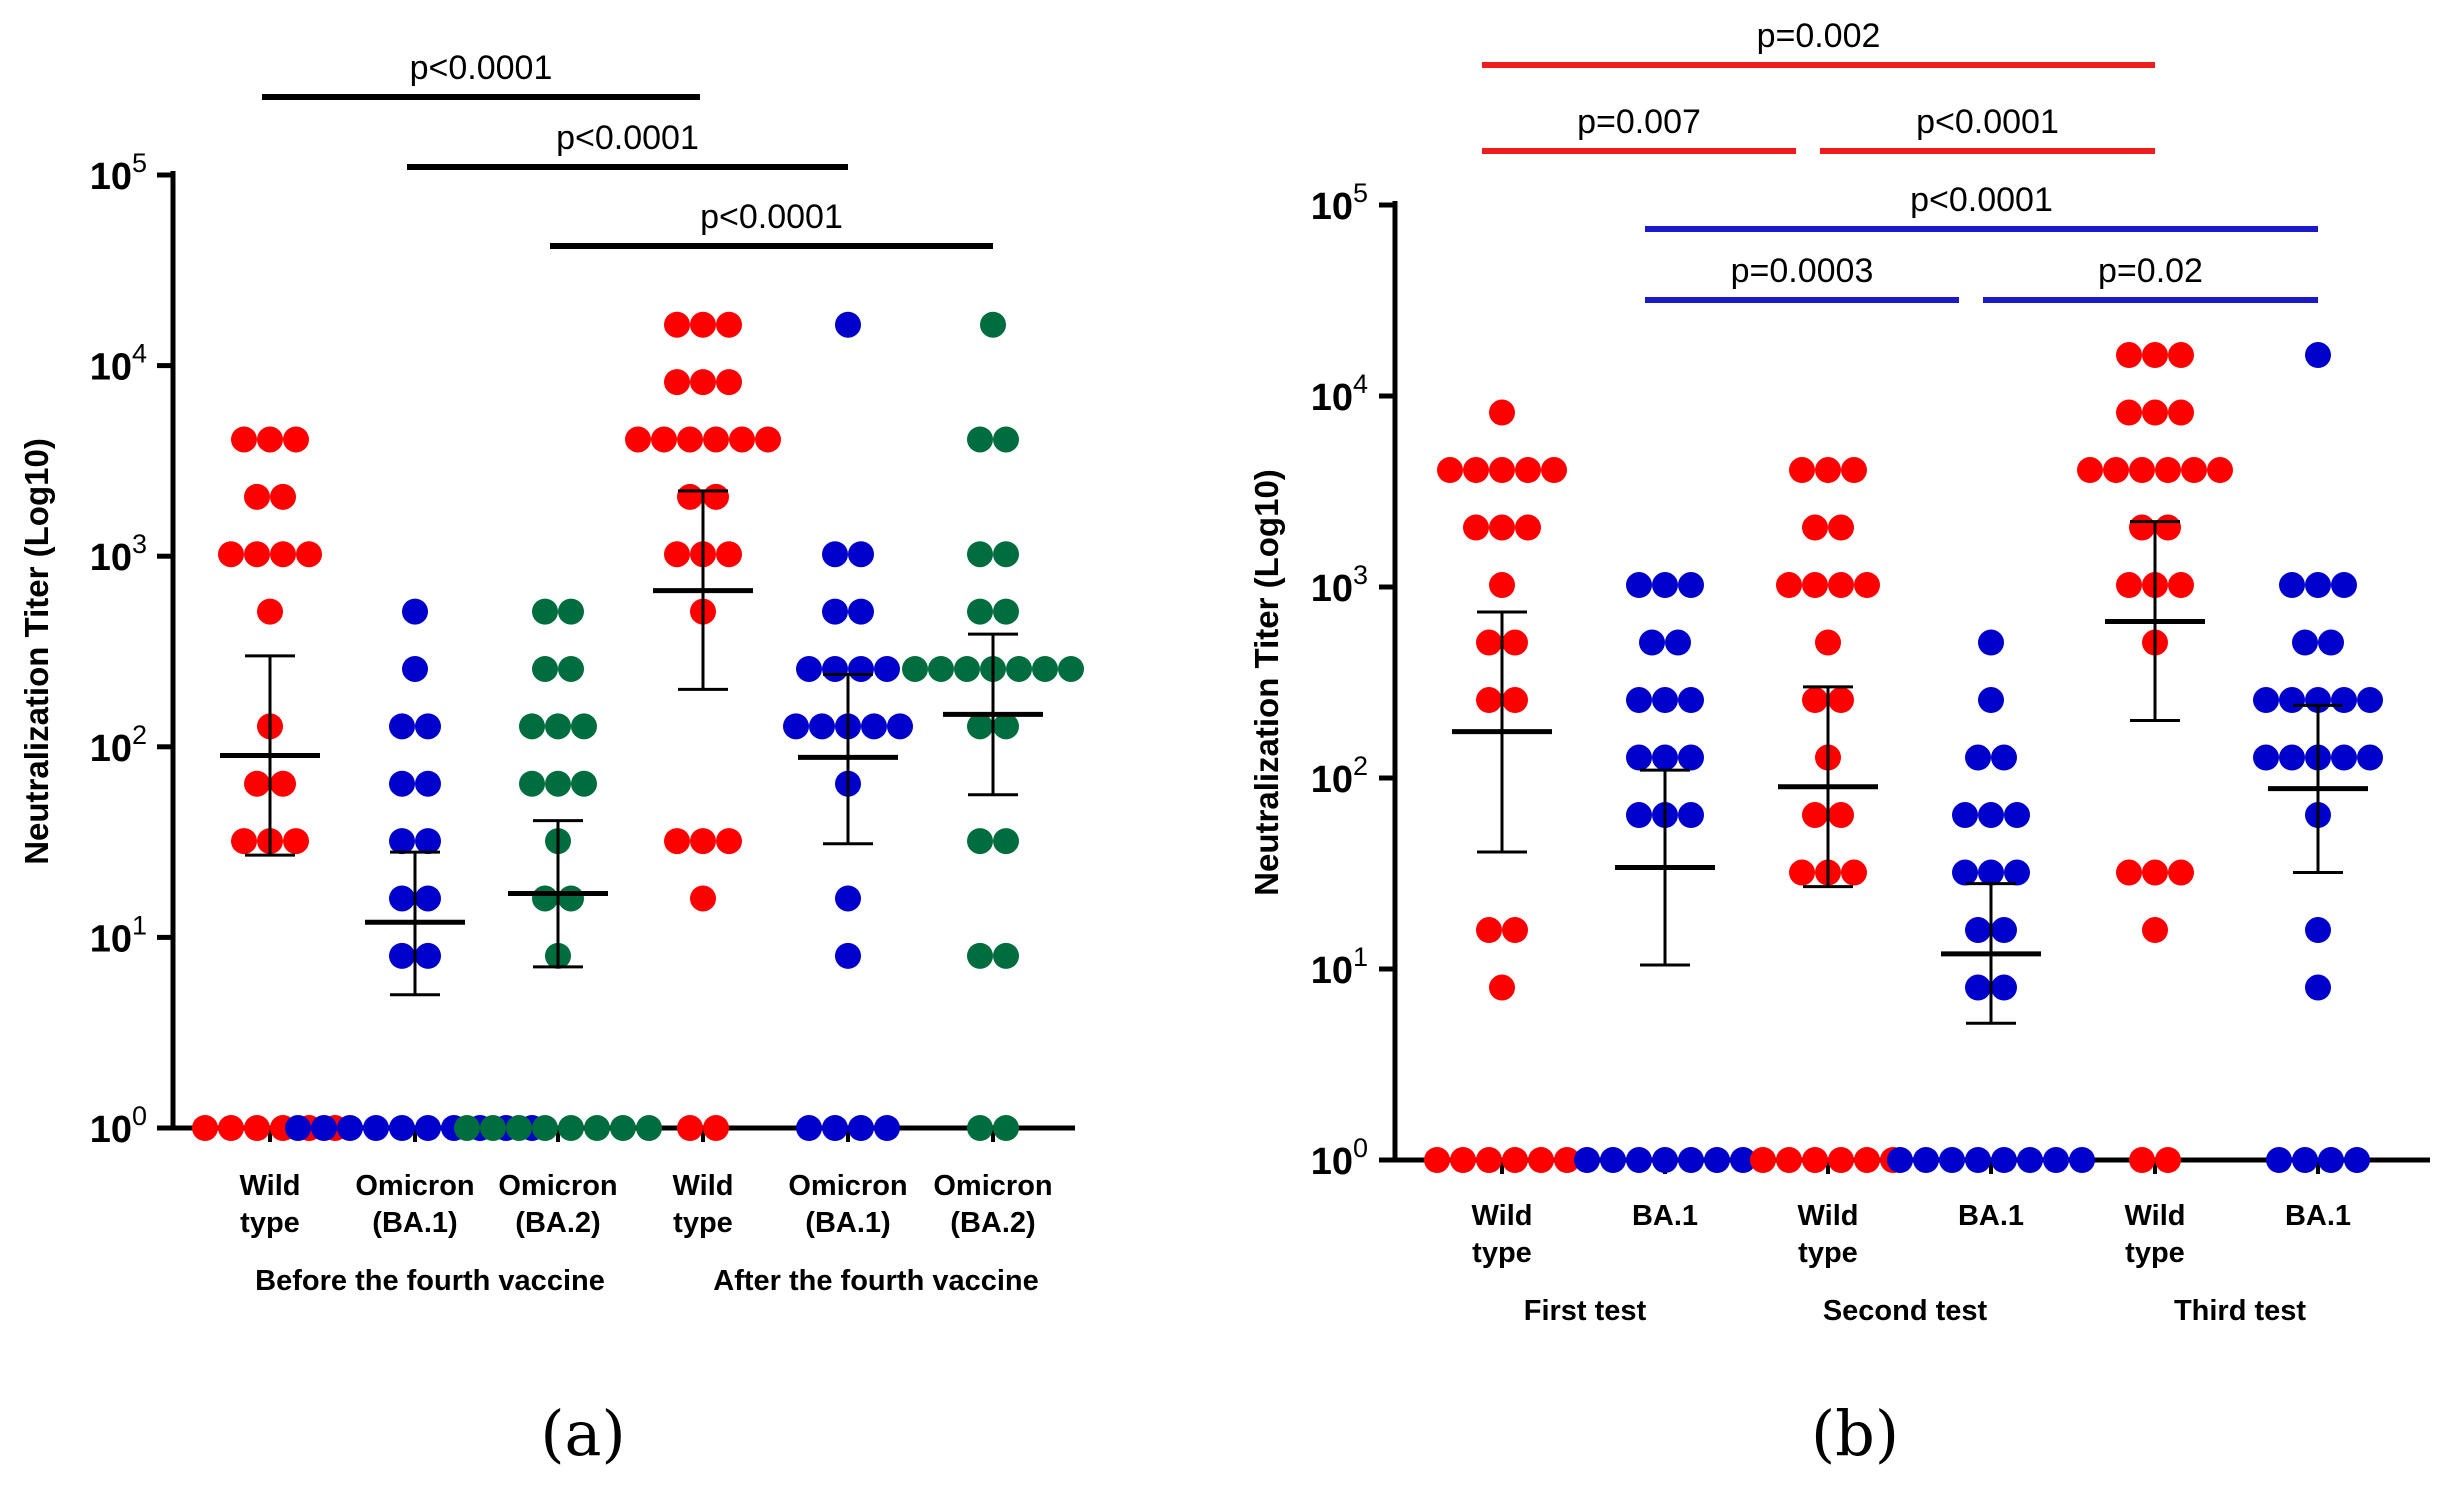 The width and height of the screenshot is (2452, 1500). What do you see at coordinates (876, 1281) in the screenshot?
I see `group-label: After the fourth vaccine` at bounding box center [876, 1281].